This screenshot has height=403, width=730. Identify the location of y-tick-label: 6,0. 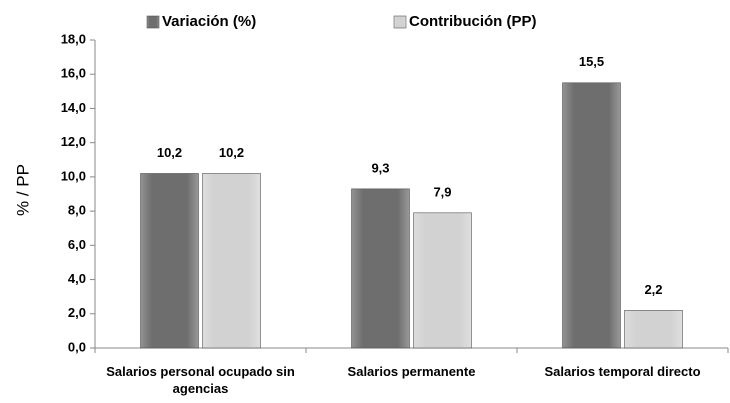
(77, 244).